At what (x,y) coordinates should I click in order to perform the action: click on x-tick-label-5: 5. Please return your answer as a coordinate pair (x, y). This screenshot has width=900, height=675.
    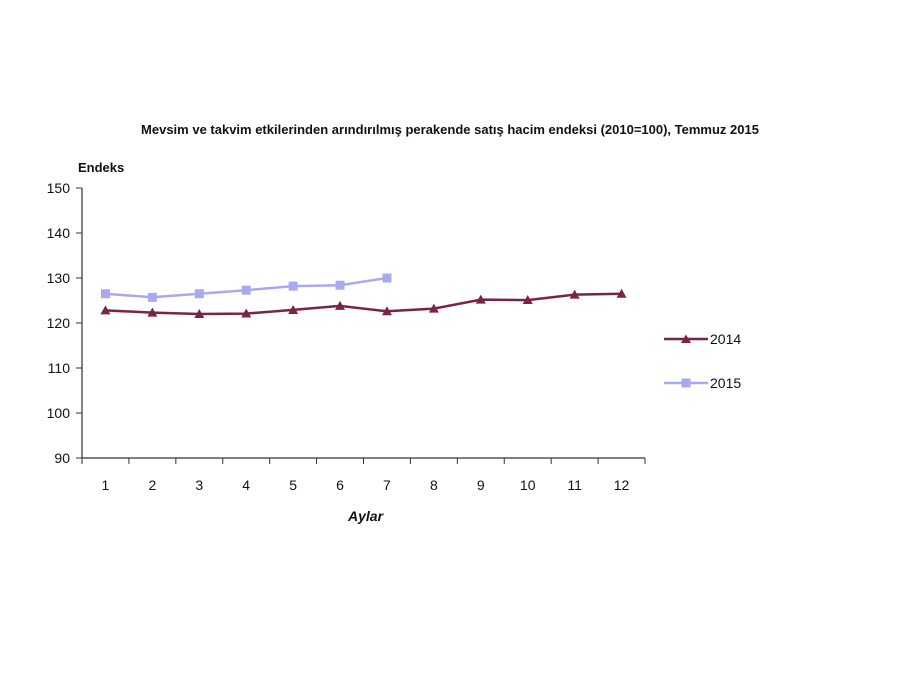
    Looking at the image, I should click on (293, 485).